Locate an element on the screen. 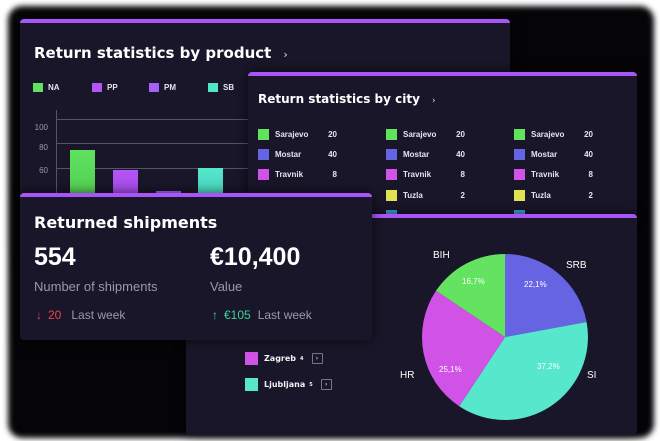 This screenshot has height=441, width=660. y-axis is located at coordinates (56, 184).